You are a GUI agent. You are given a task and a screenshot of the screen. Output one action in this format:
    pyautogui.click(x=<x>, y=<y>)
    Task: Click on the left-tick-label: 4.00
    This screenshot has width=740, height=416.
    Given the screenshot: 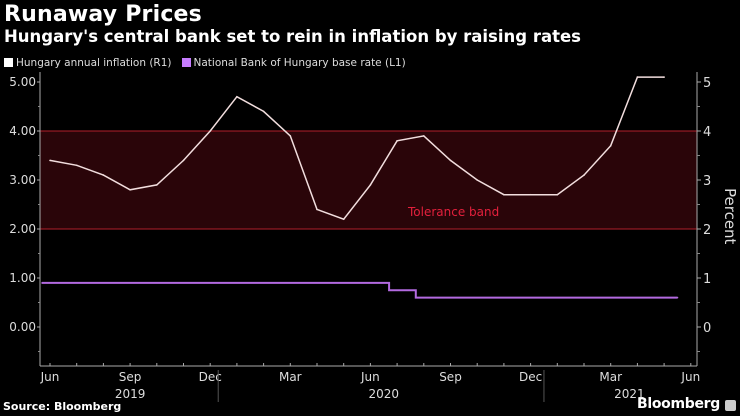 What is the action you would take?
    pyautogui.click(x=22, y=131)
    